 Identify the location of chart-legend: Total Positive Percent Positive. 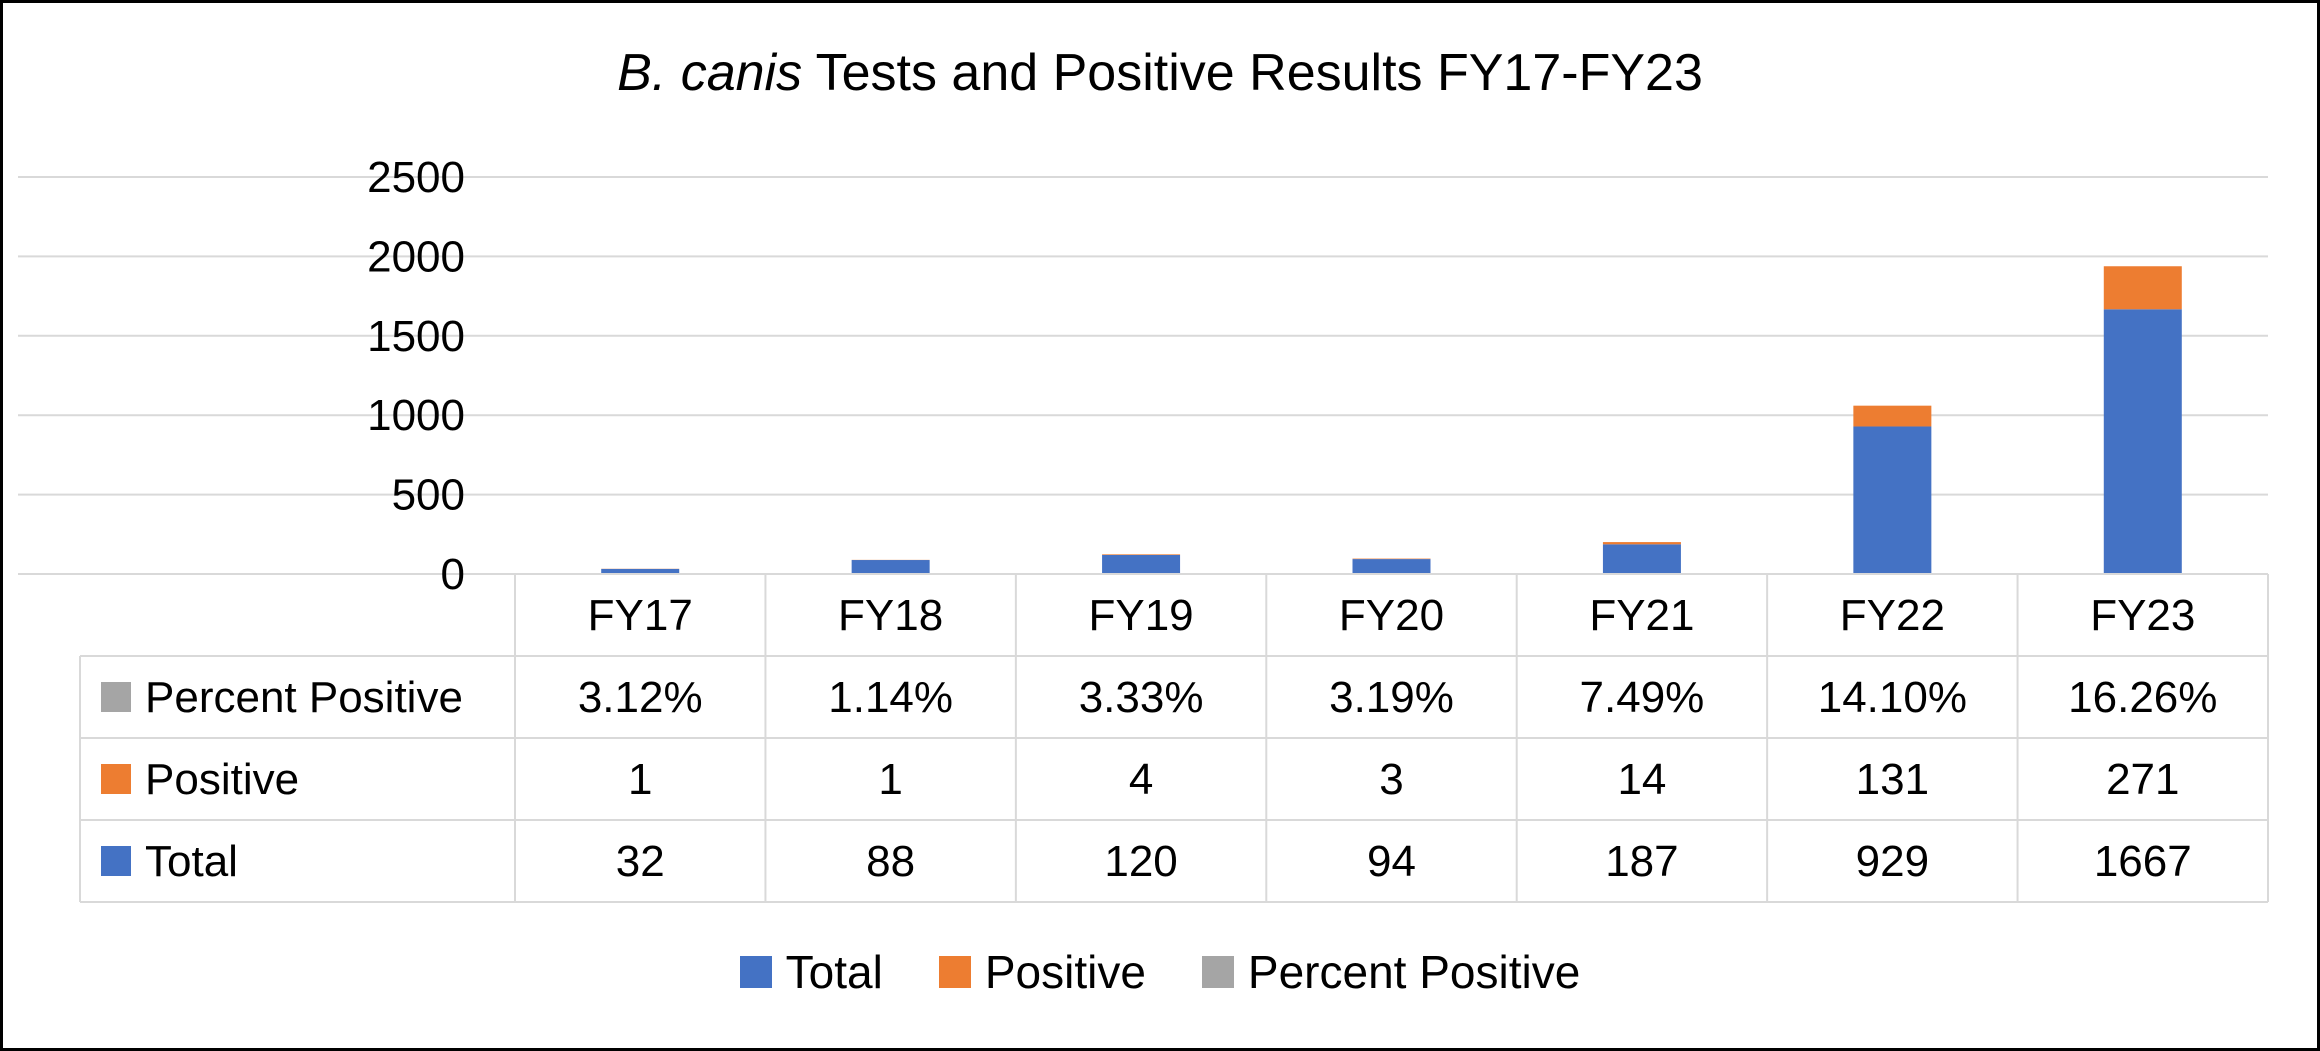
(1160, 972).